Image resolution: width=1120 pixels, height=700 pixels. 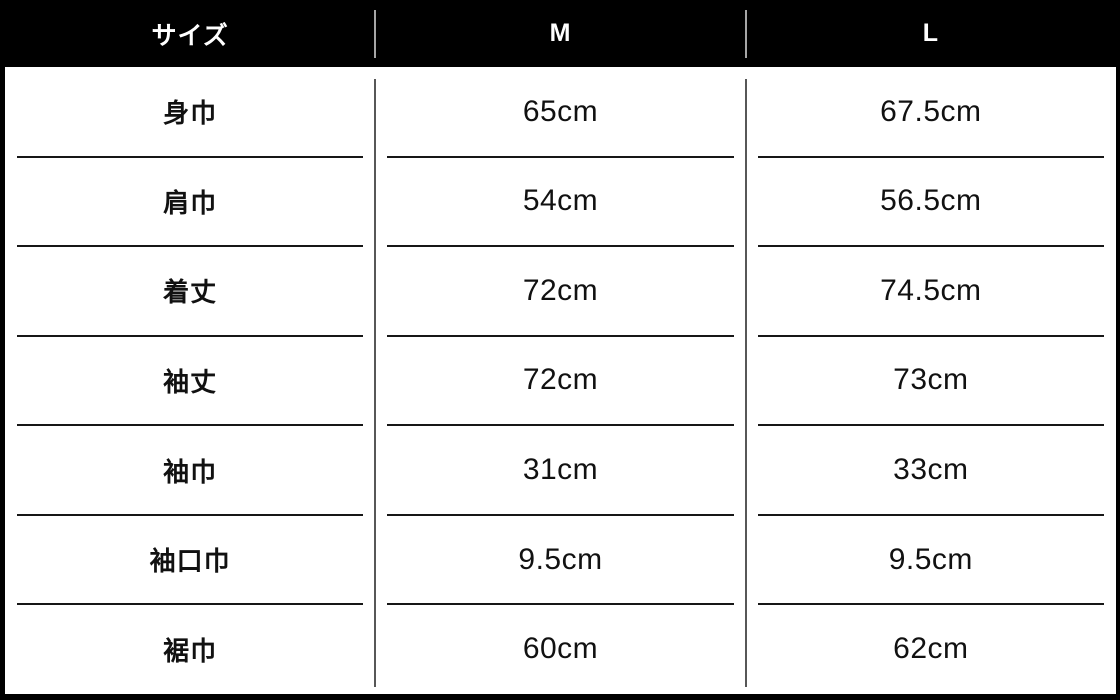 I want to click on header-cell-m: M, so click(x=560, y=33).